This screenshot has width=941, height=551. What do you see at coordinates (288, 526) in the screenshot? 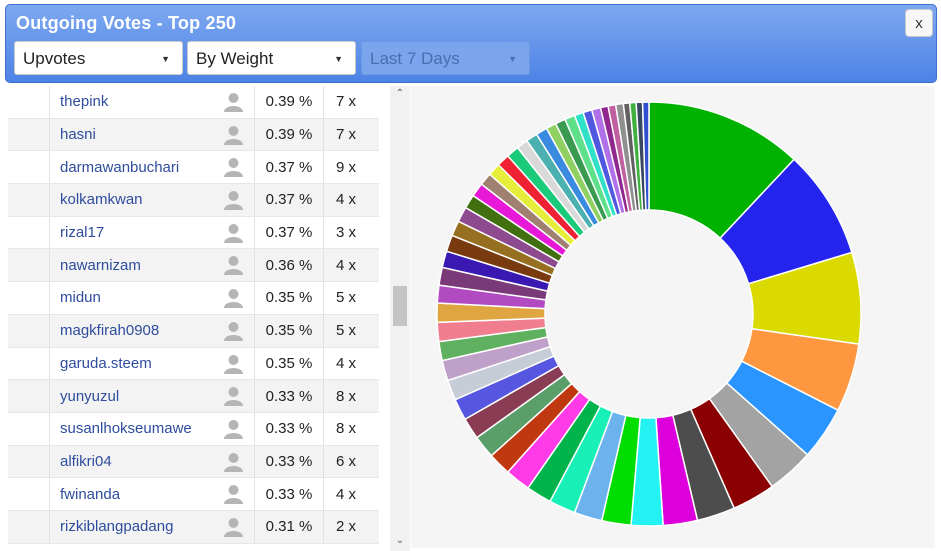
I see `vote-percent: 0.31 %` at bounding box center [288, 526].